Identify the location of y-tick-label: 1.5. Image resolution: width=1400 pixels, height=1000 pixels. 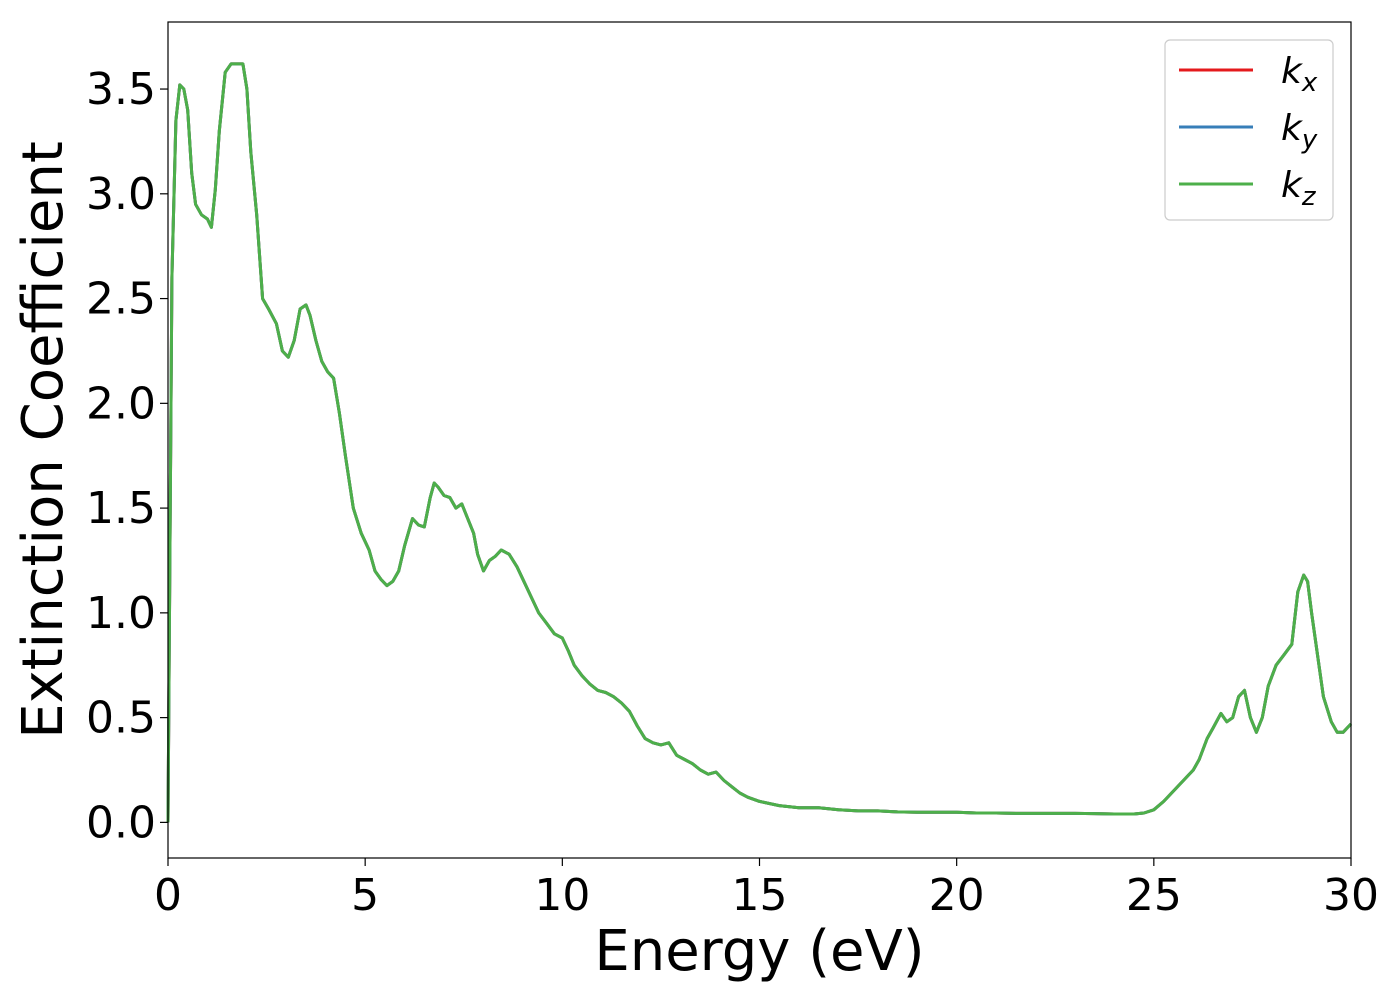
(121, 508).